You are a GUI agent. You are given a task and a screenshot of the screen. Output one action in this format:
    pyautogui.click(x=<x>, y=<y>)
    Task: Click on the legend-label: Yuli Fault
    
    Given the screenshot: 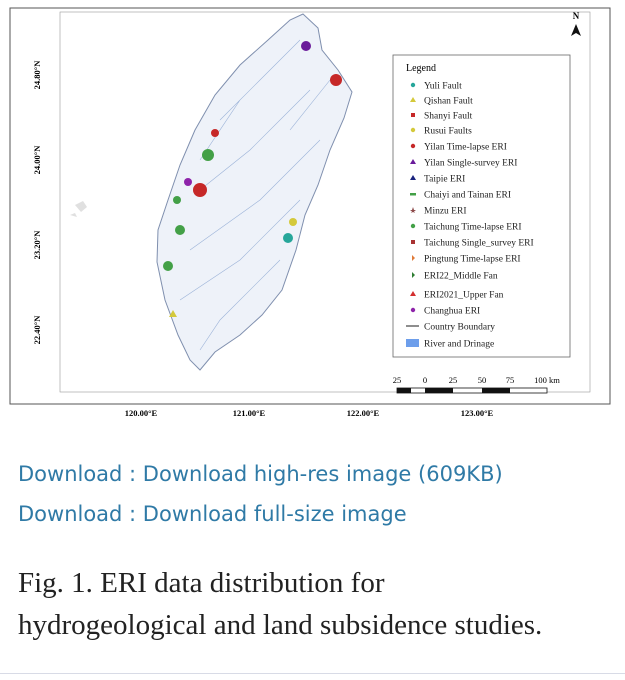 What is the action you would take?
    pyautogui.click(x=443, y=87)
    